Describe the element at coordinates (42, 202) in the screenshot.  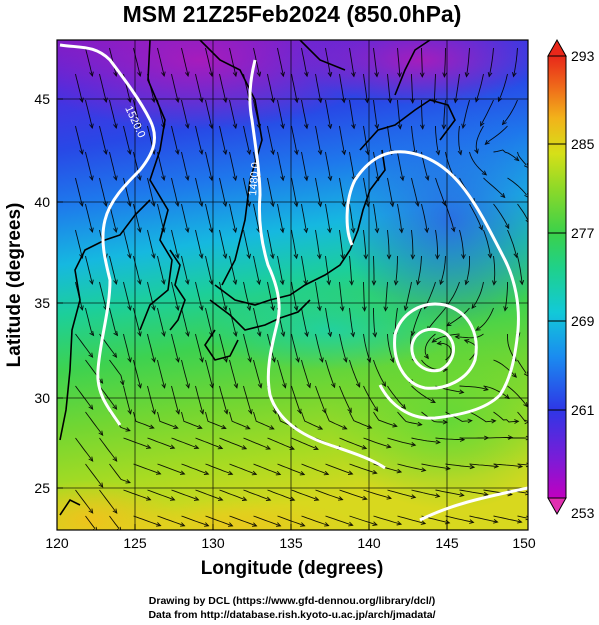
I see `y-tick-label: 40` at that location.